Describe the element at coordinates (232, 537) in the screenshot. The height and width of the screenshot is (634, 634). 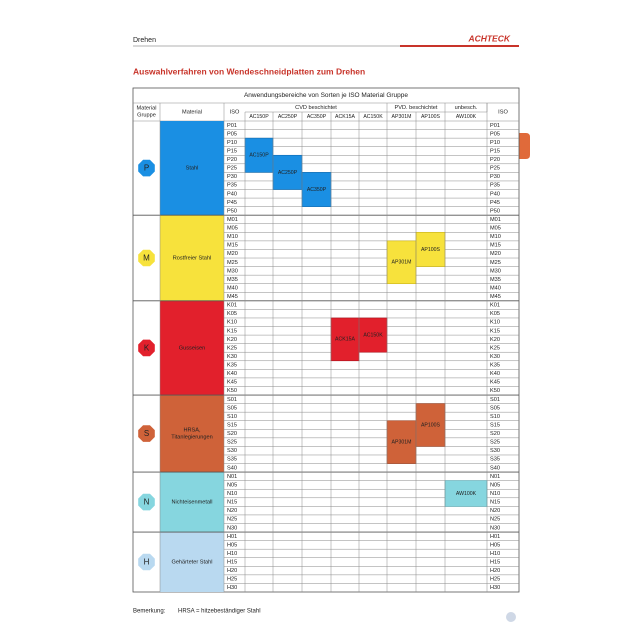
I see `iso-code: H01` at that location.